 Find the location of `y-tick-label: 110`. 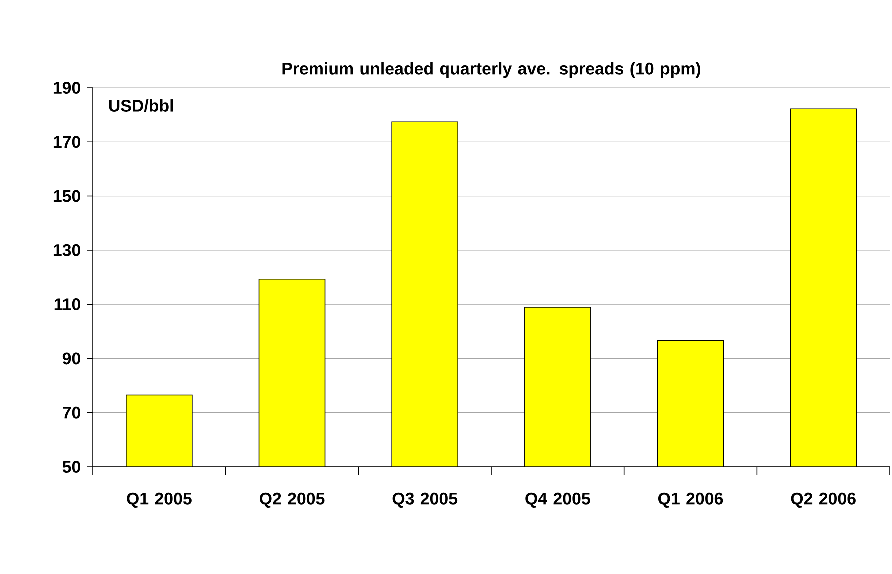

y-tick-label: 110 is located at coordinates (67, 304).